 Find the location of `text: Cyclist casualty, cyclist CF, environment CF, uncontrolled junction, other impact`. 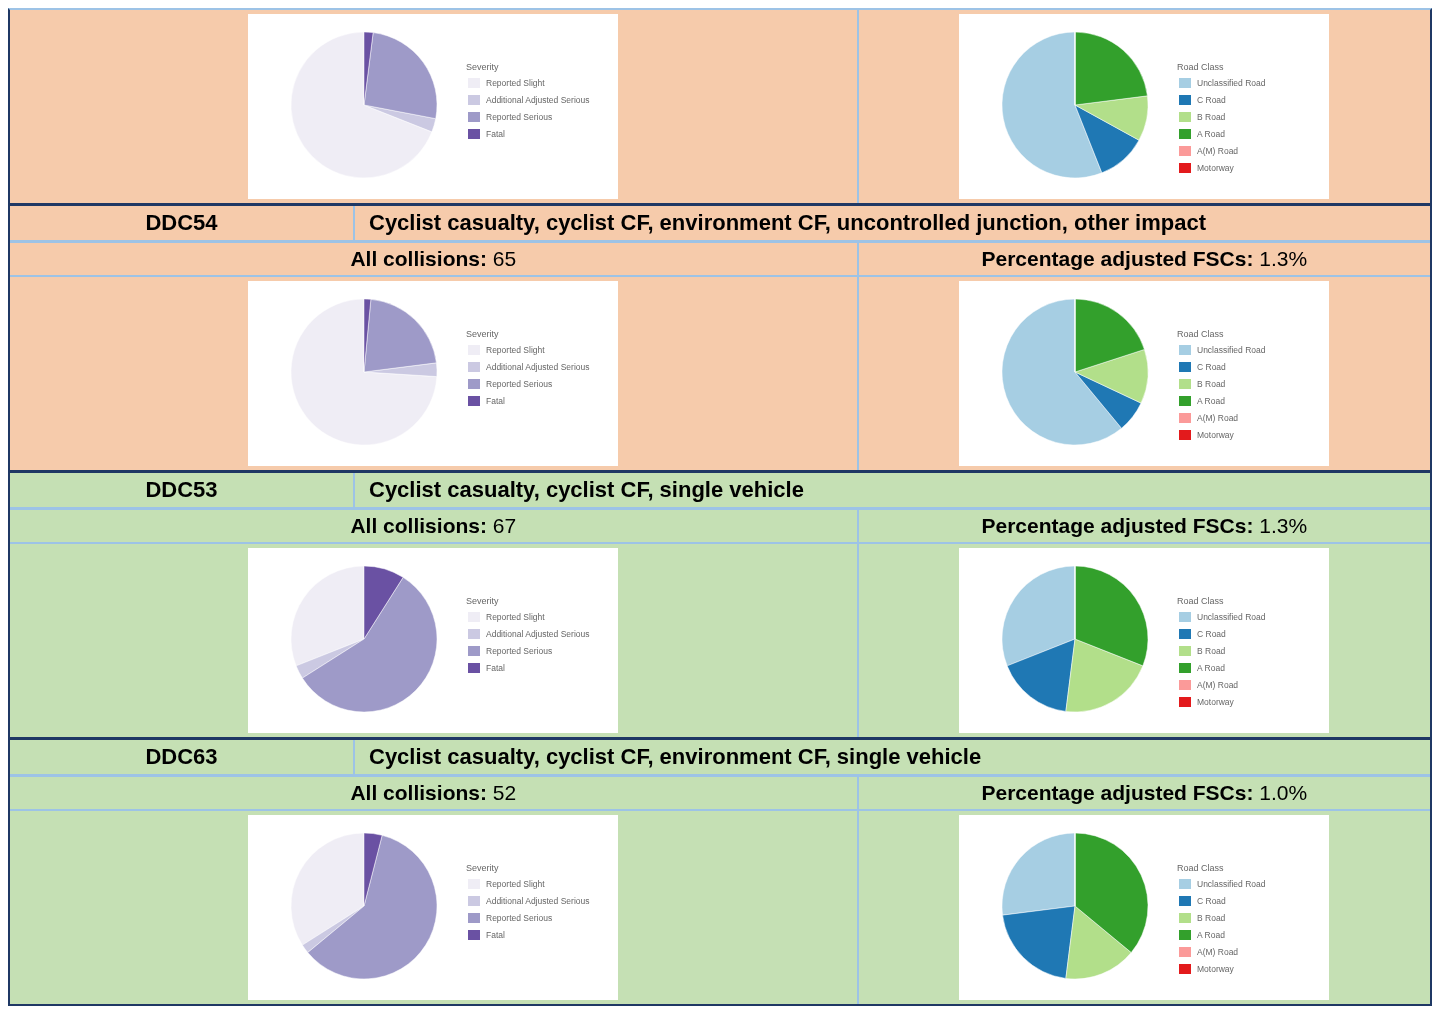

text: Cyclist casualty, cyclist CF, environment CF, uncontrolled junction, other impact is located at coordinates (787, 223).